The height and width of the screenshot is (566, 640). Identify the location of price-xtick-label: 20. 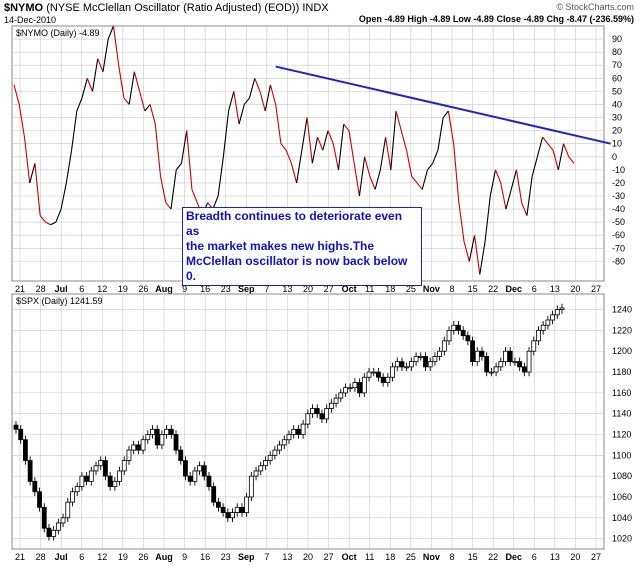
(308, 557).